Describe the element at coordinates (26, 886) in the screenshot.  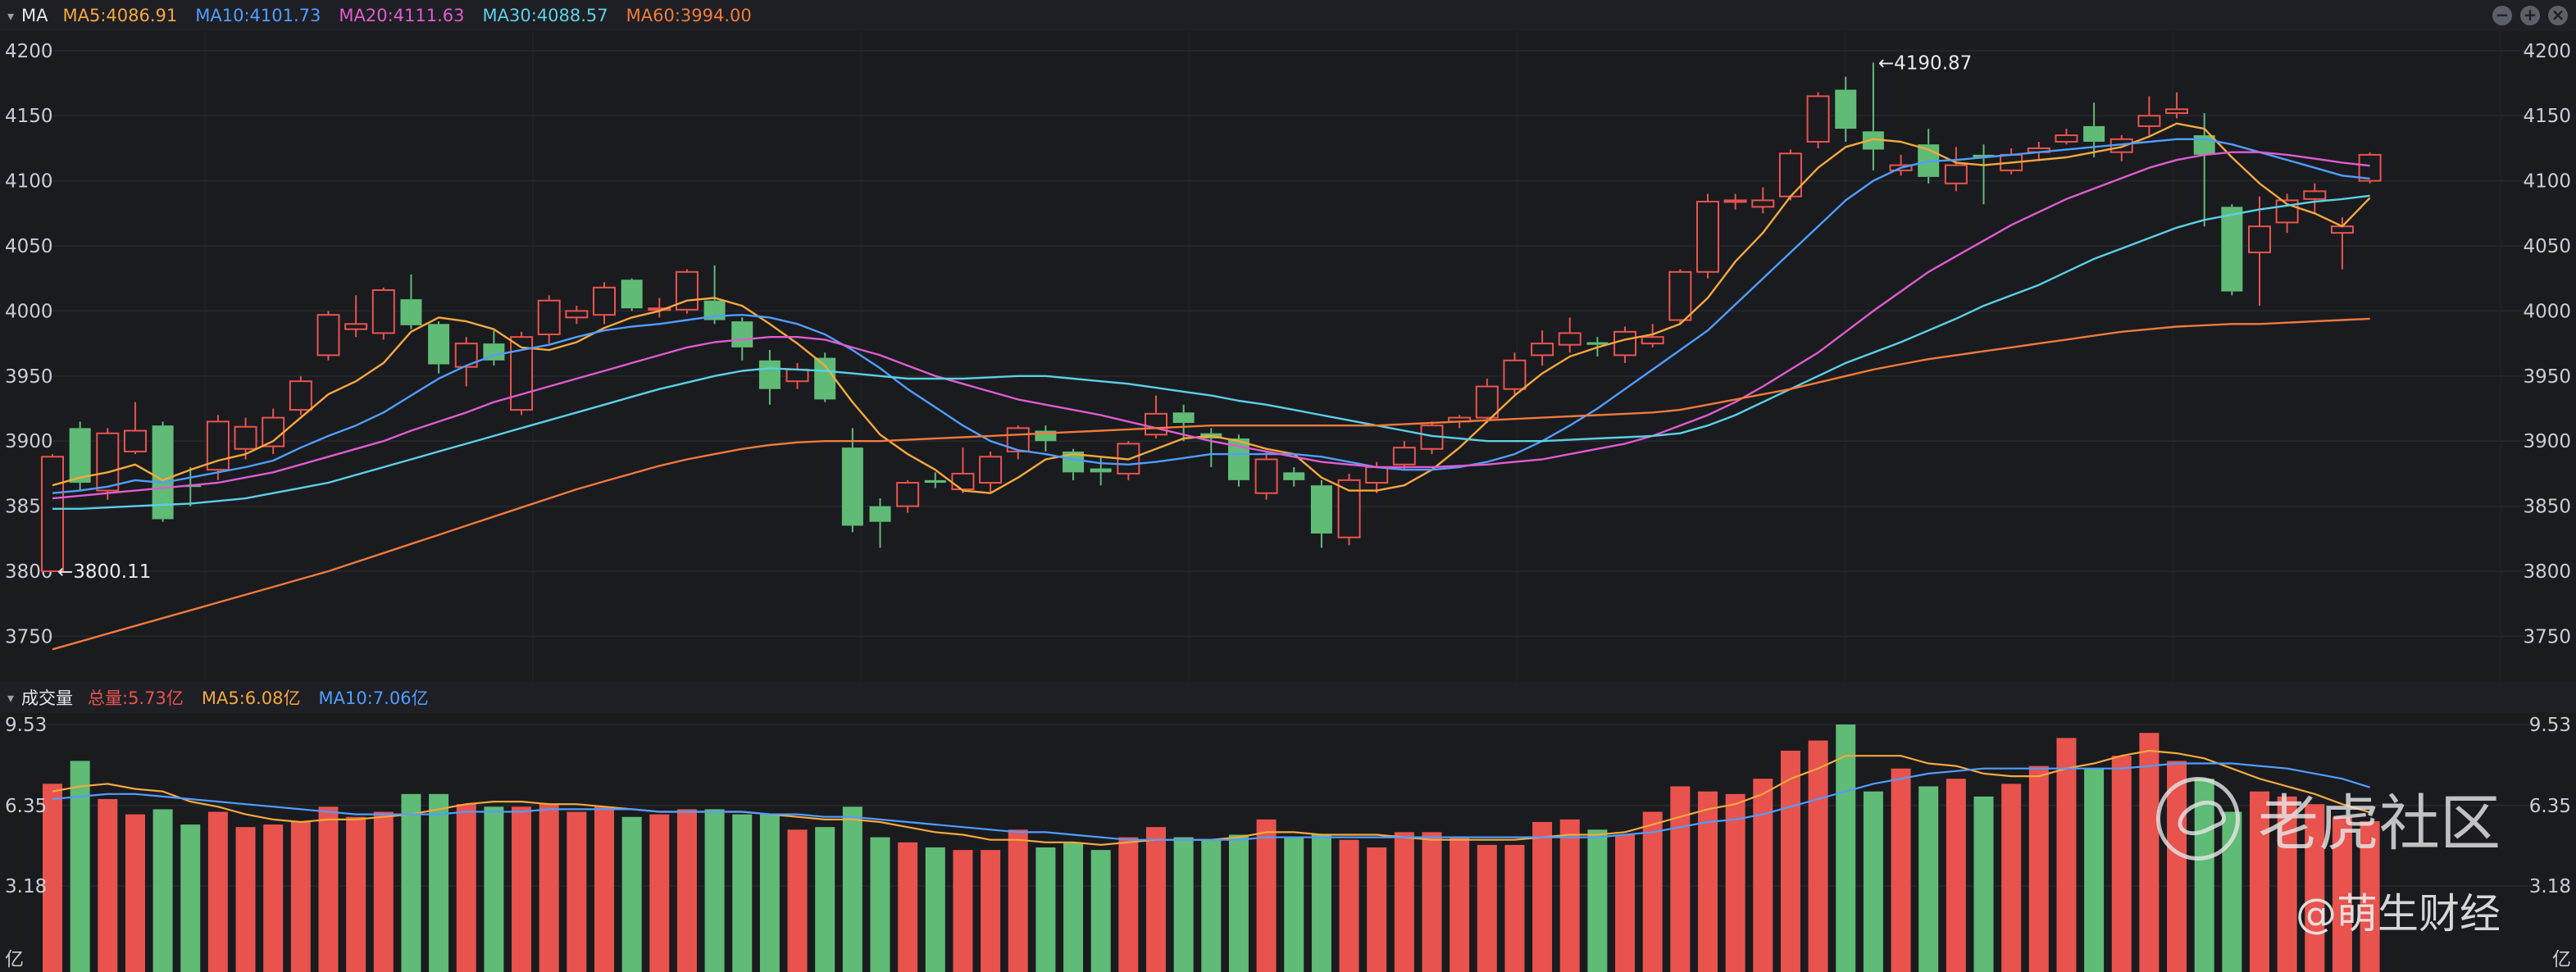
I see `volume-tick-left: 3.18` at that location.